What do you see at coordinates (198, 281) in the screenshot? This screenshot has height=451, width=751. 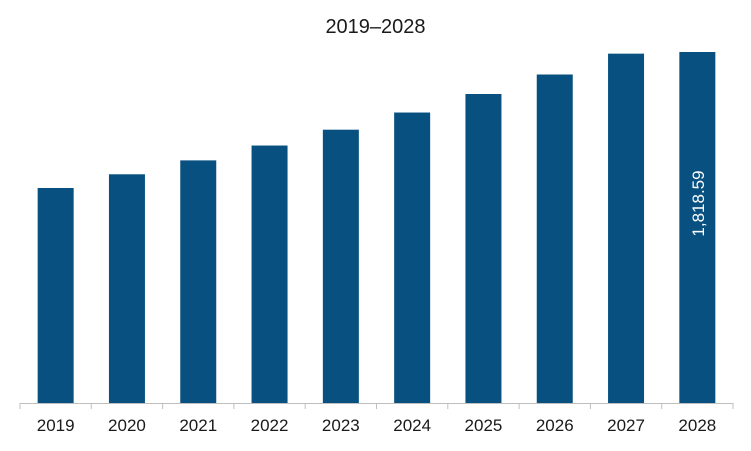 I see `bar-2021` at bounding box center [198, 281].